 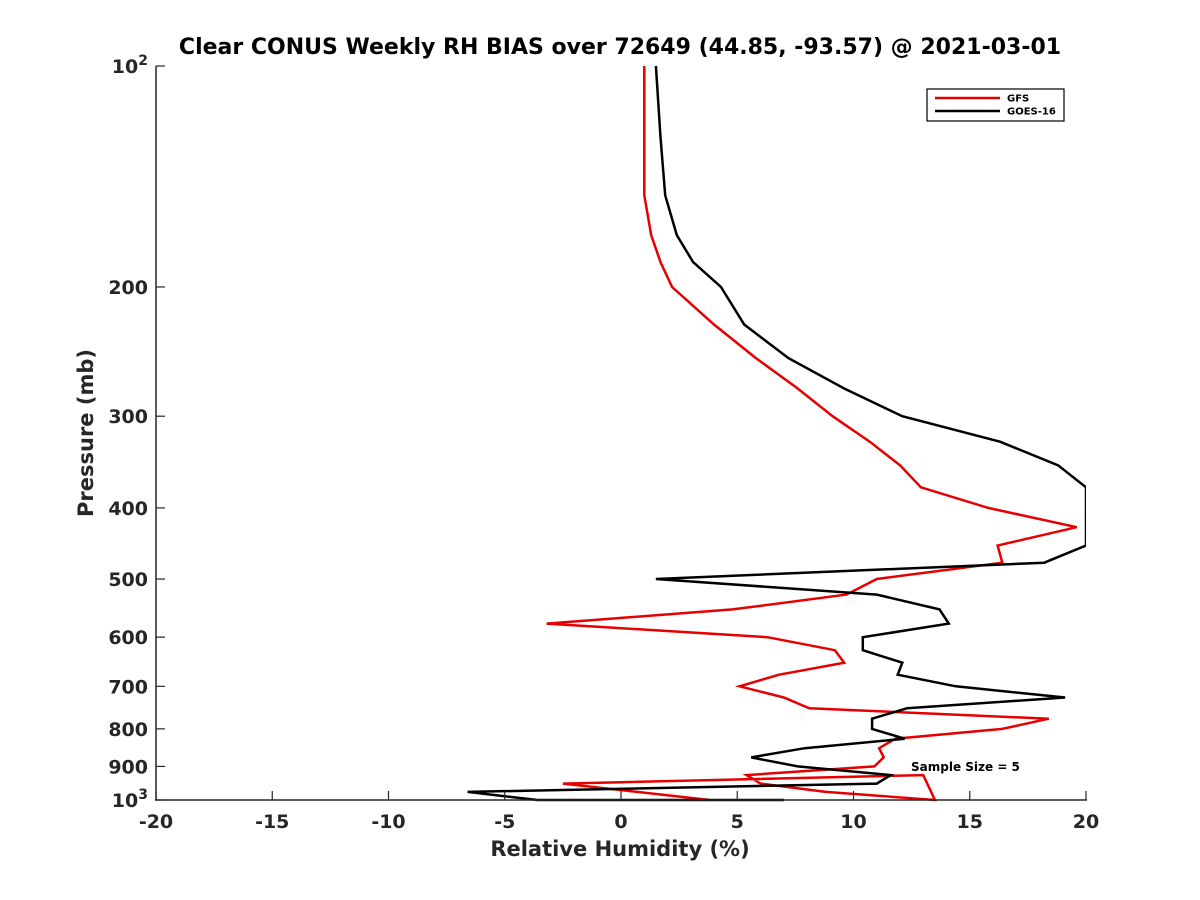 What do you see at coordinates (128, 288) in the screenshot?
I see `y-tick-label: 200` at bounding box center [128, 288].